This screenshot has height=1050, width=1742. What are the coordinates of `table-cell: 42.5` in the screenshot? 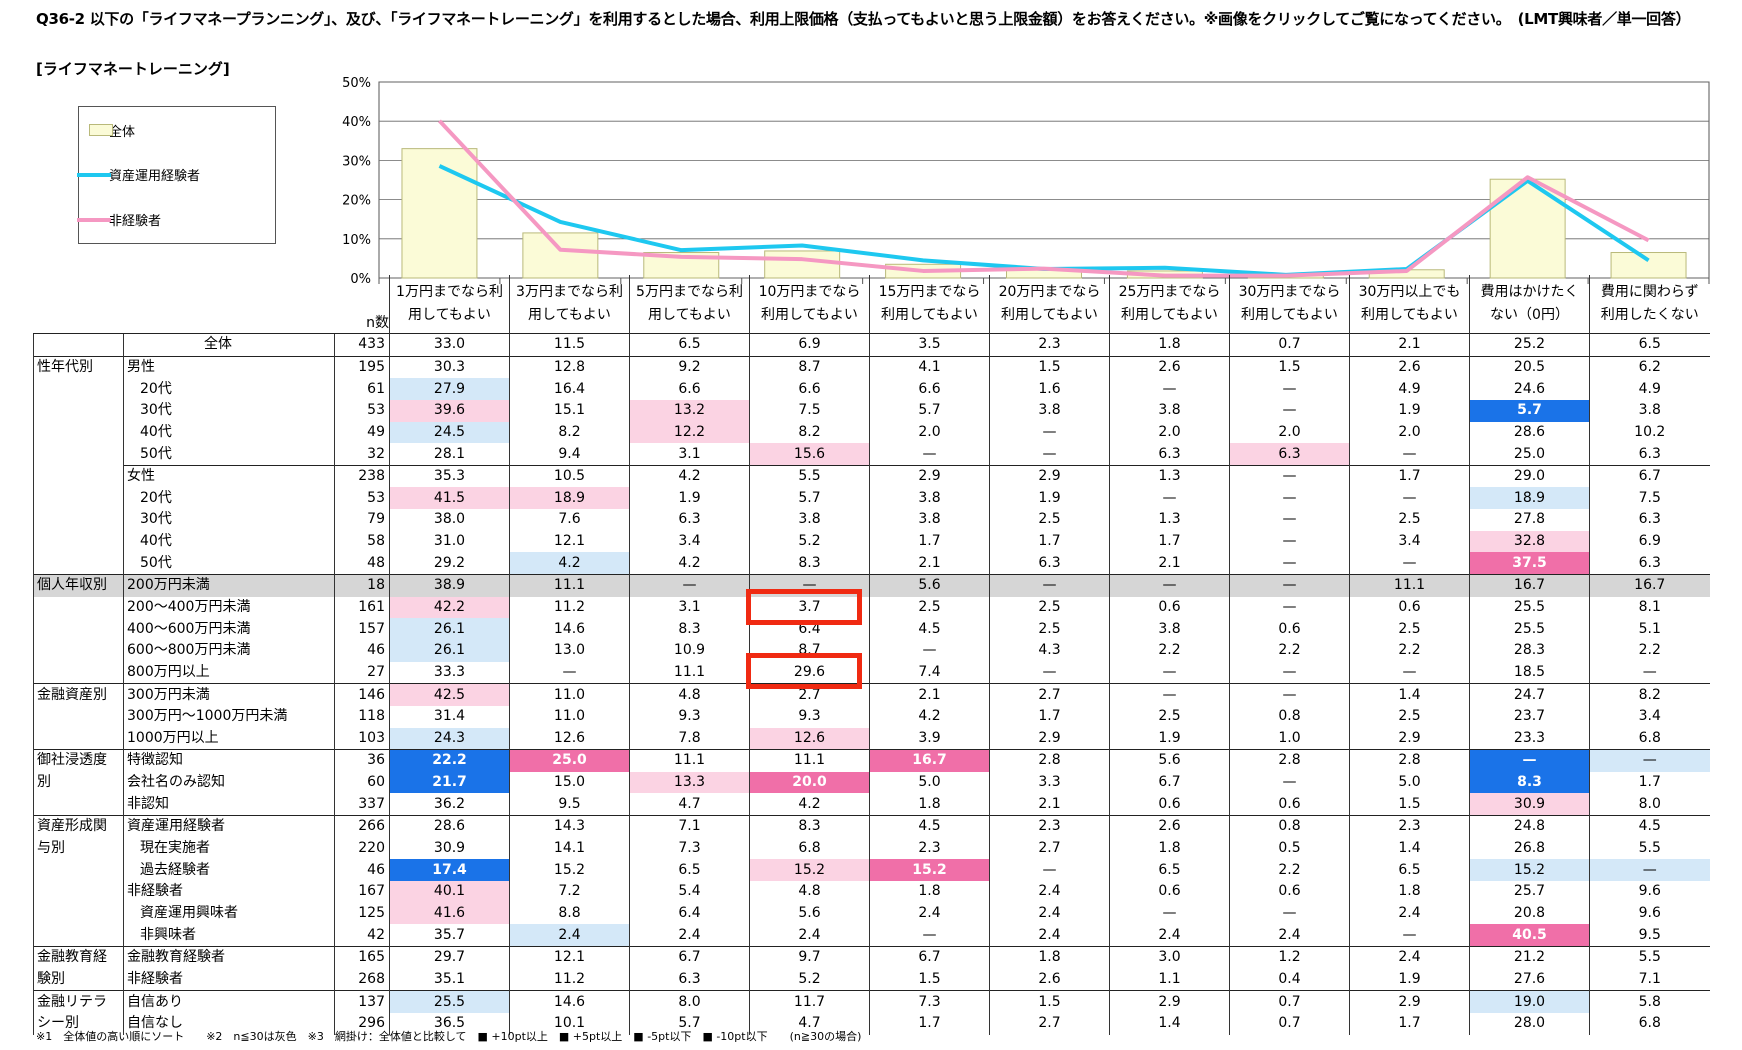 It's located at (449, 694).